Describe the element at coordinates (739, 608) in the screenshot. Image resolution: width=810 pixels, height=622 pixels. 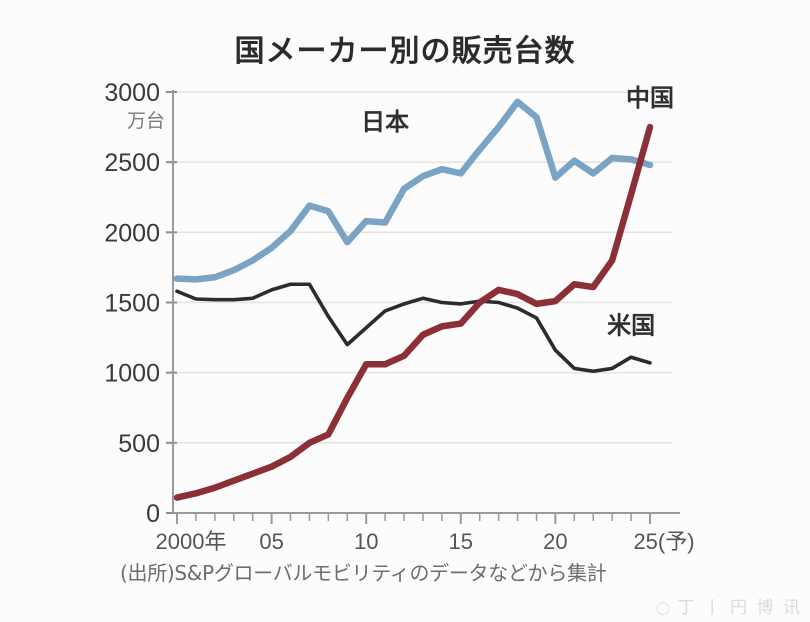
I see `watermark-text: 丁 丨 円 博 讯` at that location.